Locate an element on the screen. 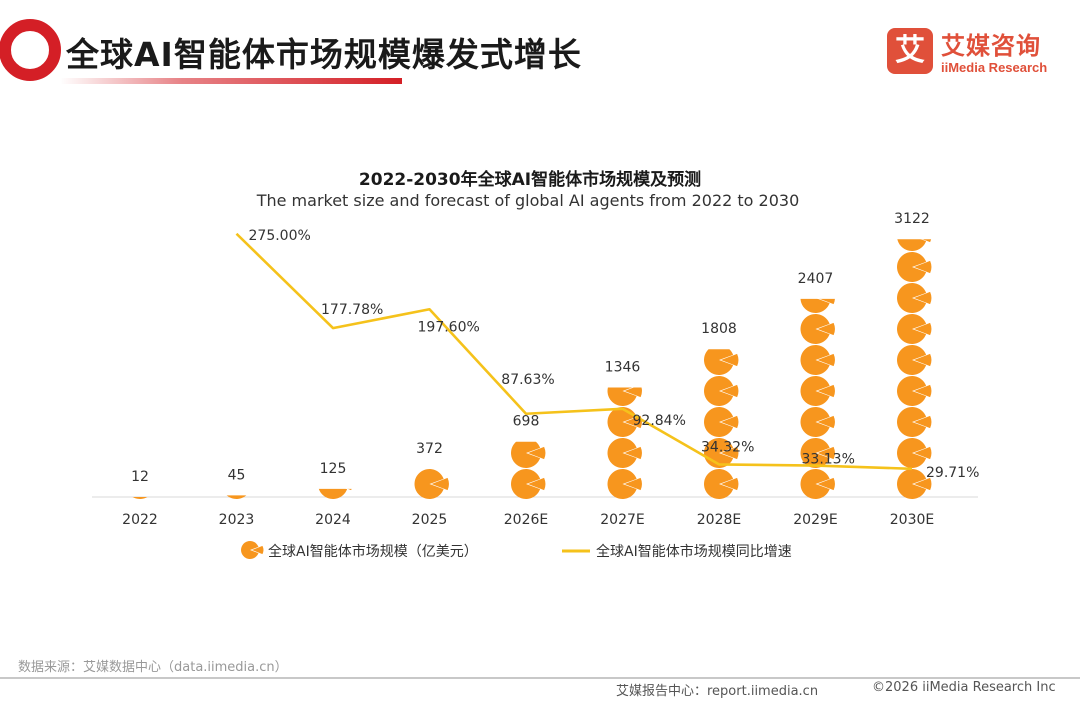  bar-value-label: 45 is located at coordinates (237, 475).